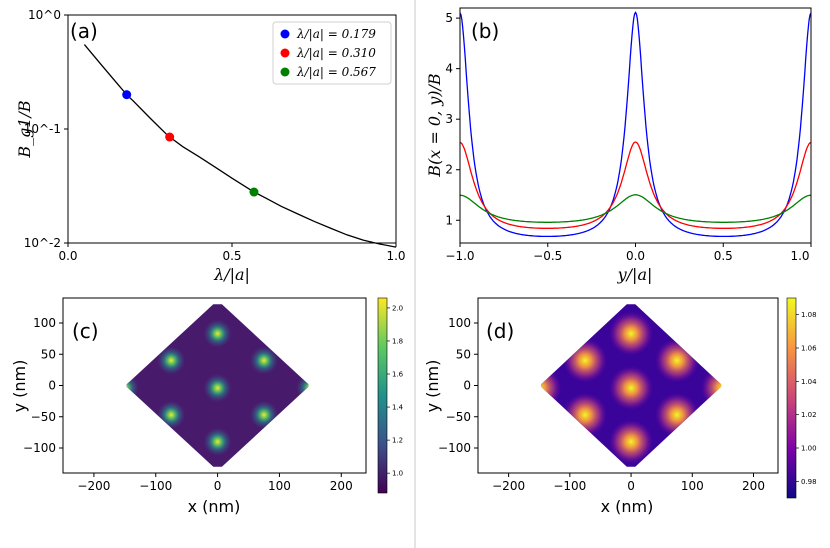 The width and height of the screenshot is (830, 548). Describe the element at coordinates (395, 391) in the screenshot. I see `panel-c-colorbar-ticks: 2.0 1.8 1.6 1.4 1.2 1.0` at that location.